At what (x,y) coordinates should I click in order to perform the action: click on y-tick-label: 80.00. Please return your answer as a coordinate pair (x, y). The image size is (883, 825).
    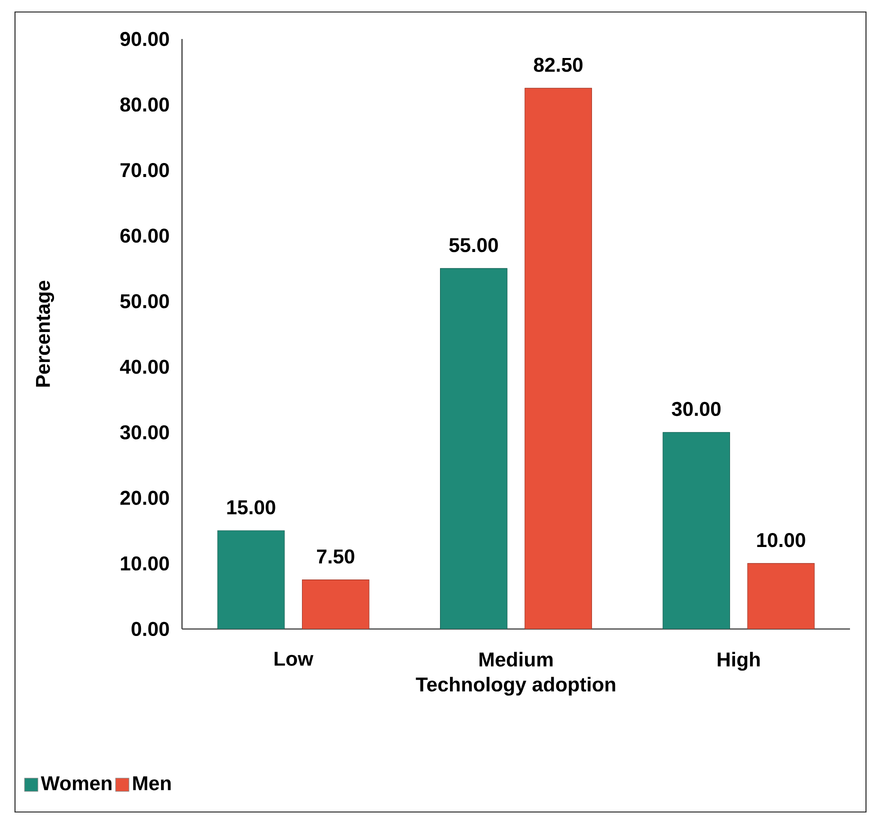
    Looking at the image, I should click on (144, 104).